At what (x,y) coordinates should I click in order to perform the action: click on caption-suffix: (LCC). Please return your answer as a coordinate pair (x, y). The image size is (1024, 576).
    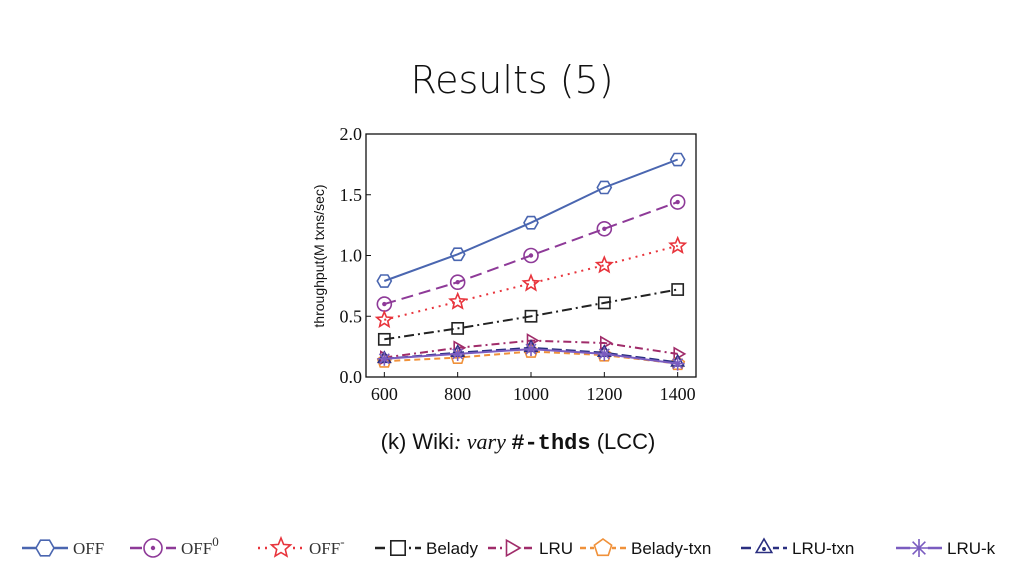
    Looking at the image, I should click on (623, 441).